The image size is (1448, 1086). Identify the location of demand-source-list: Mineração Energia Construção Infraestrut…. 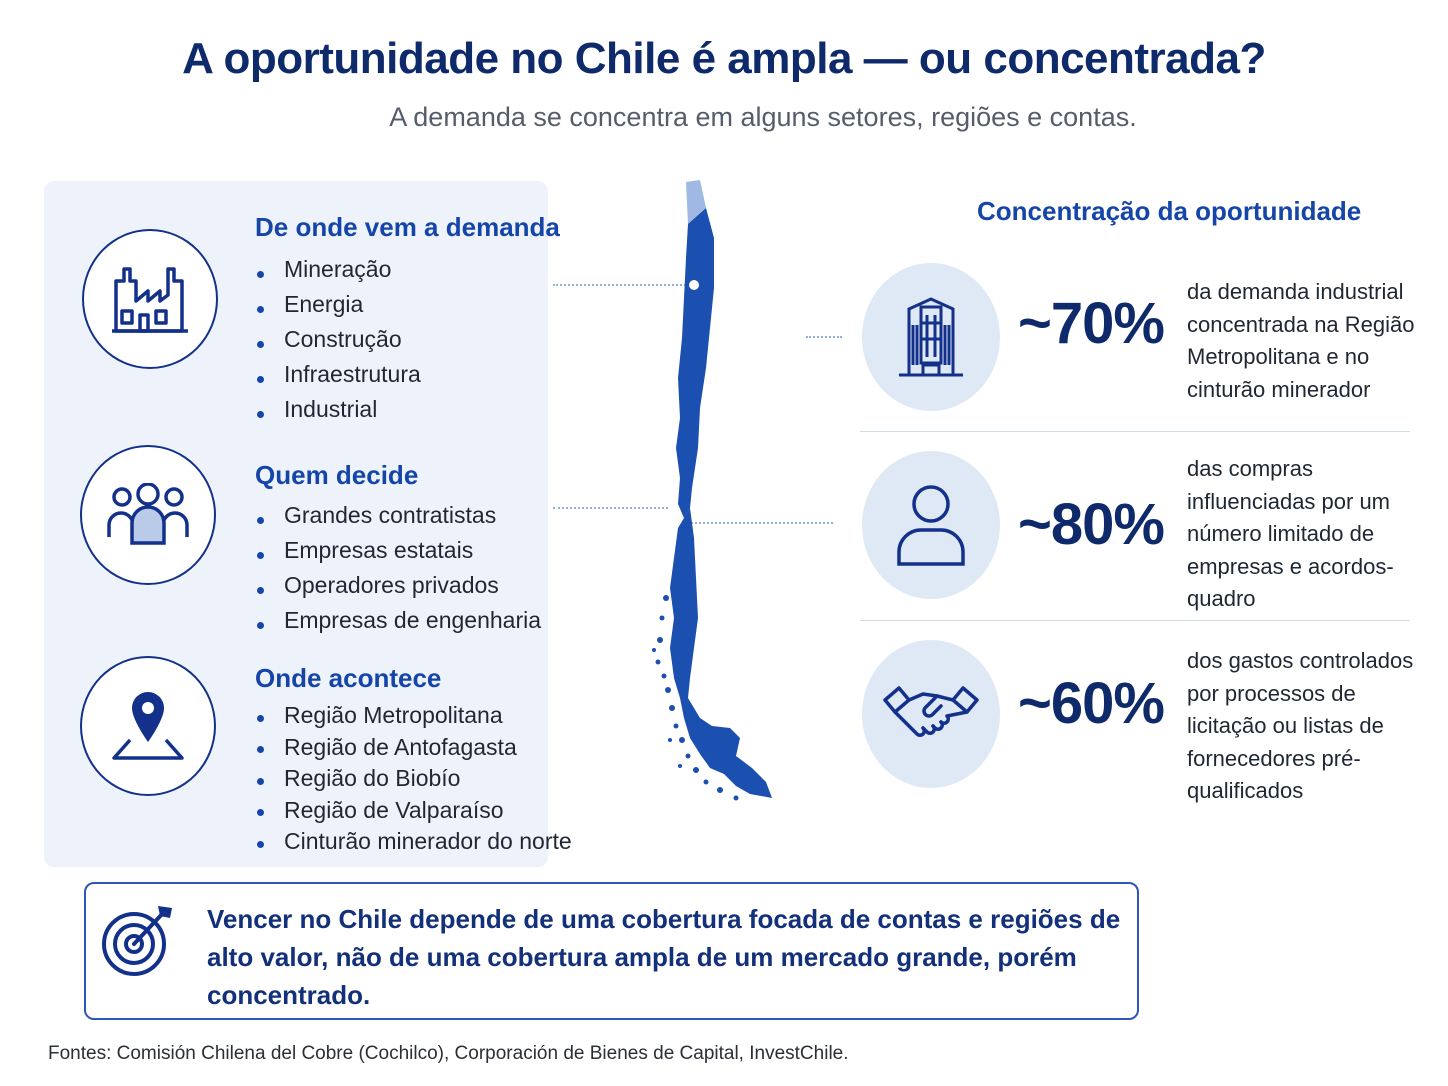
(338, 343).